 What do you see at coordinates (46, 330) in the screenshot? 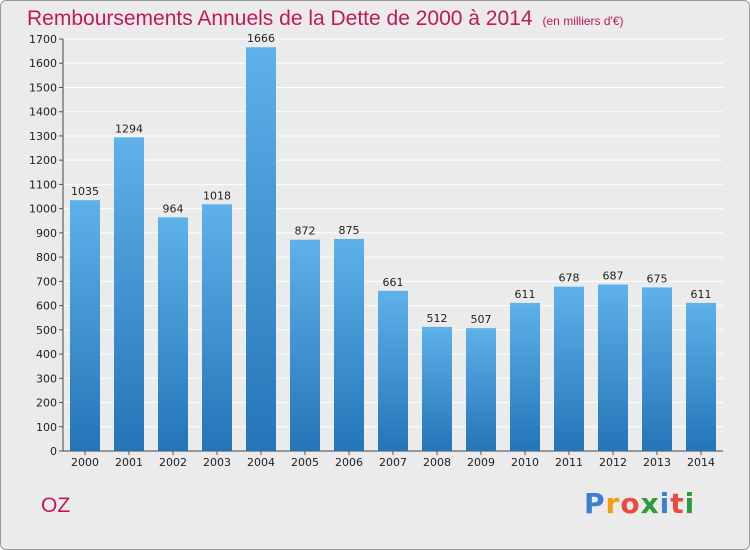
I see `y-tick-label: 500` at bounding box center [46, 330].